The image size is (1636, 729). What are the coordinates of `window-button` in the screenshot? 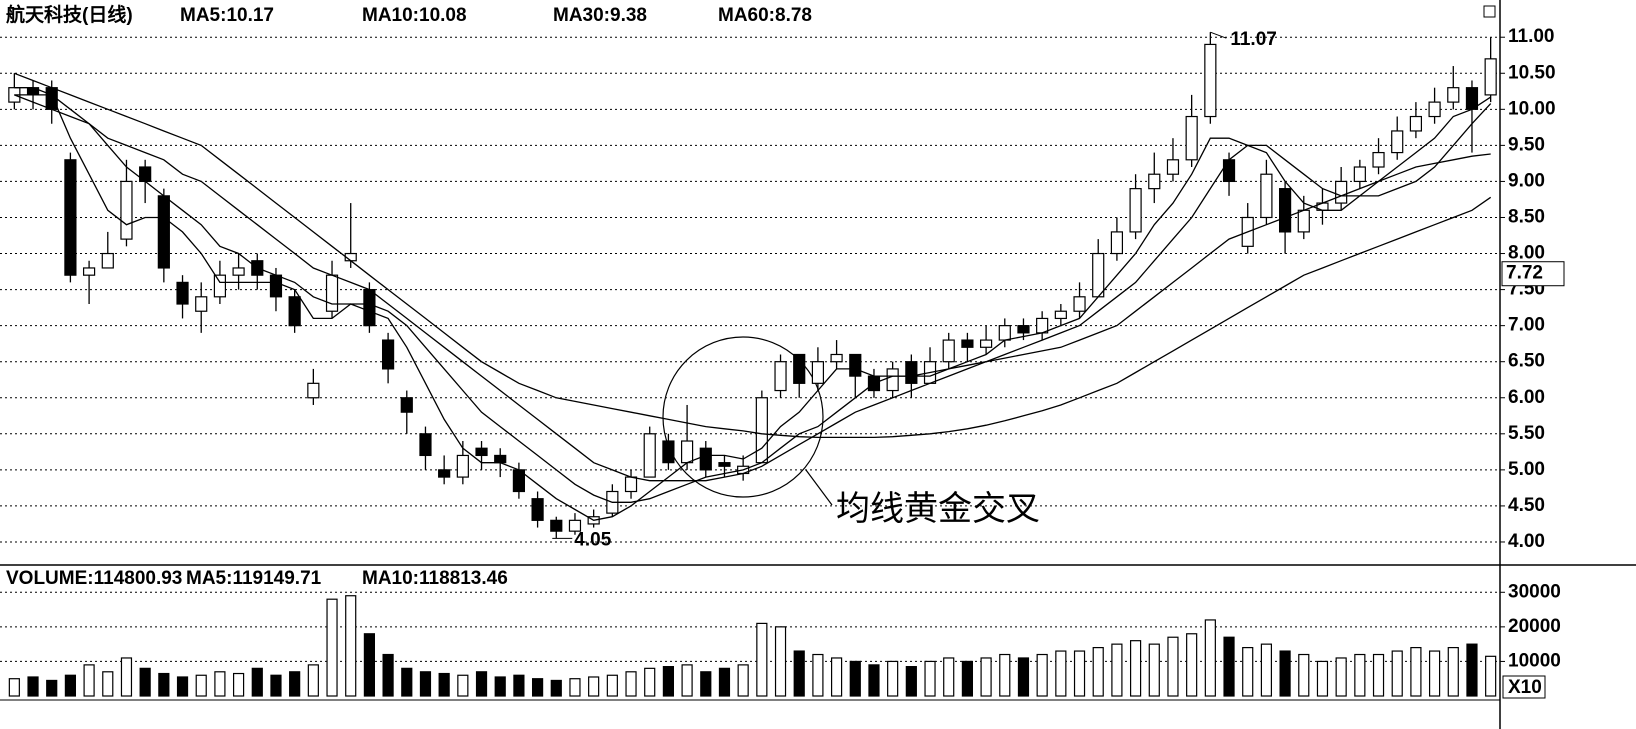 It's located at (1489, 11).